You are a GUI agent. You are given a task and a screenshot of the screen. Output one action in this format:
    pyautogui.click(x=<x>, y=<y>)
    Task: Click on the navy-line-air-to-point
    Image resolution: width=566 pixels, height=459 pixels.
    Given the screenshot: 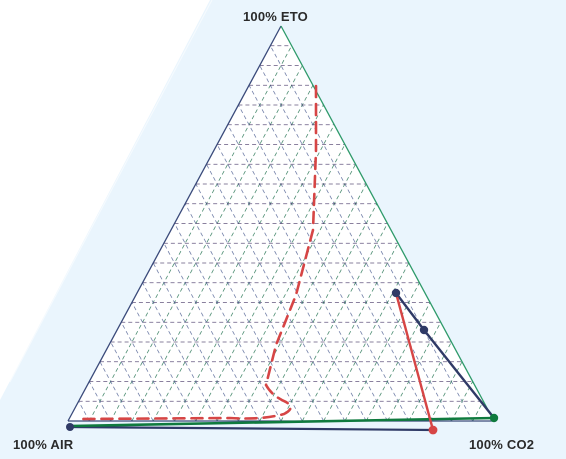 What is the action you would take?
    pyautogui.click(x=251, y=428)
    